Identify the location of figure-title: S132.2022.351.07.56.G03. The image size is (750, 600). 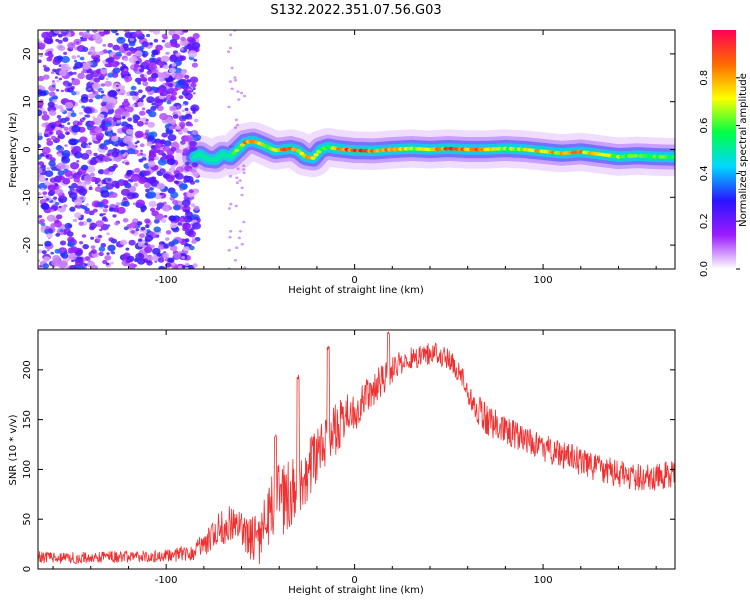
(355, 10).